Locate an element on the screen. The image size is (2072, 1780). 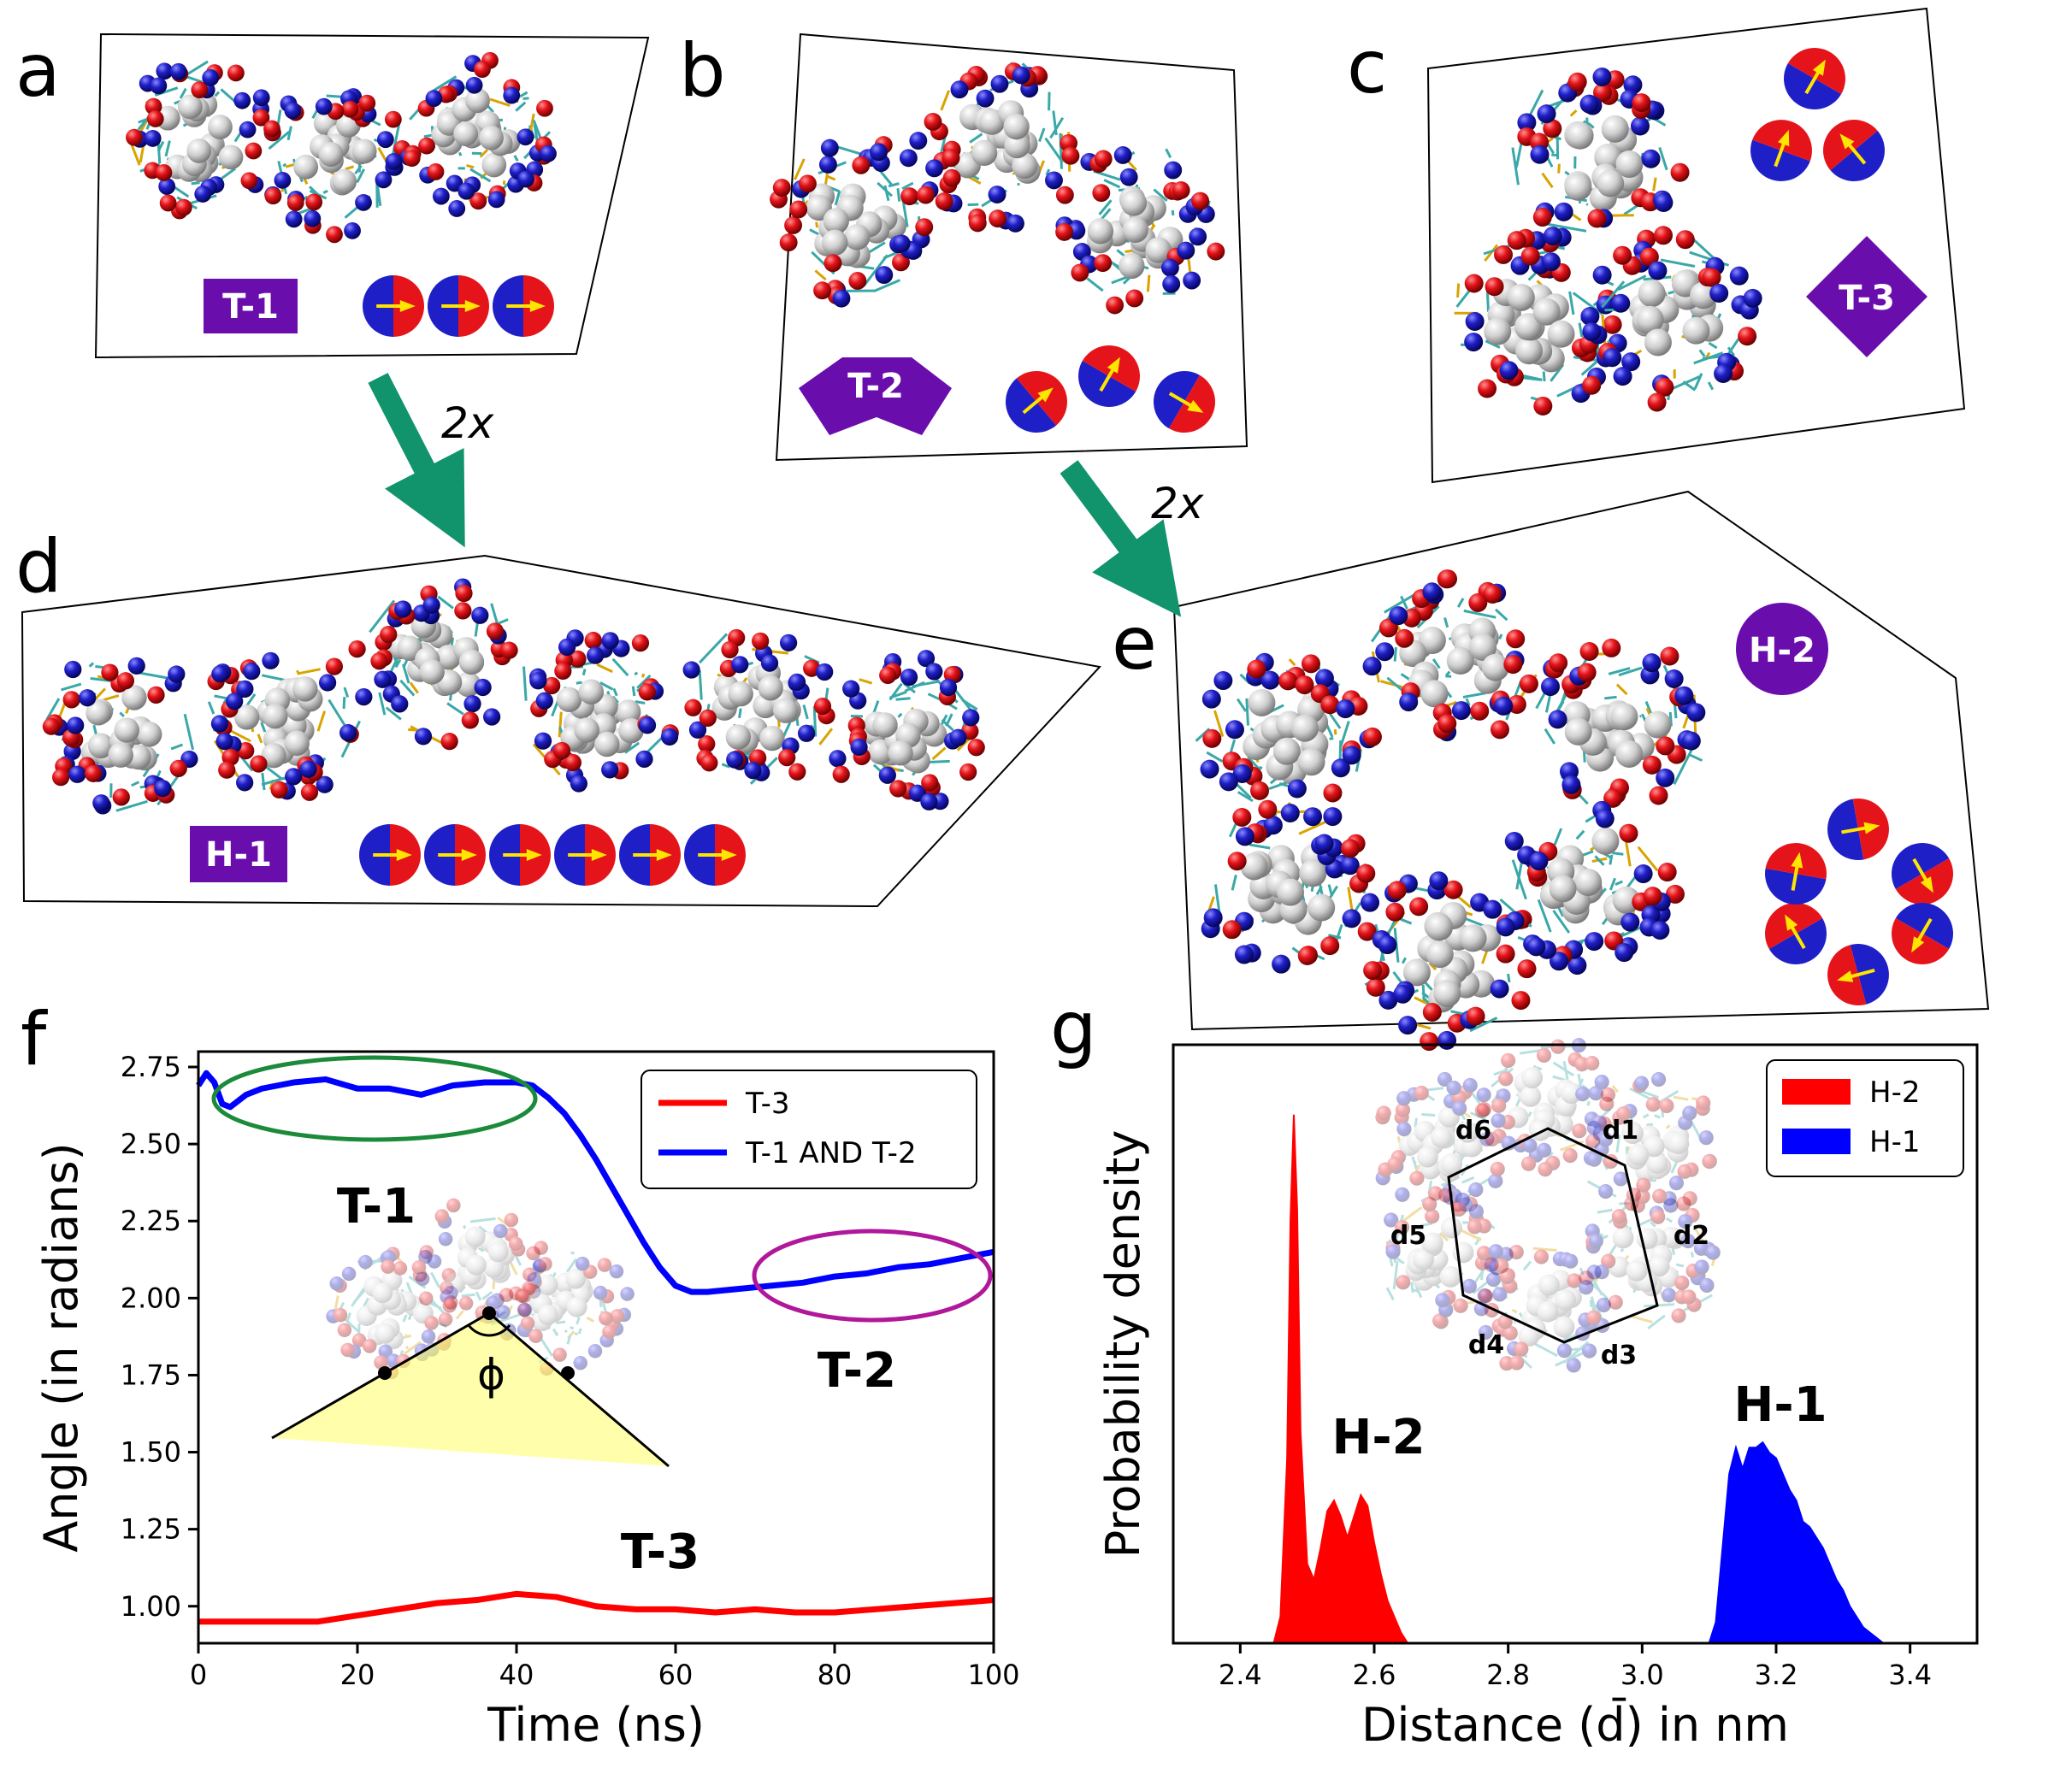
highlight-ellipse-t2 is located at coordinates (872, 1276).